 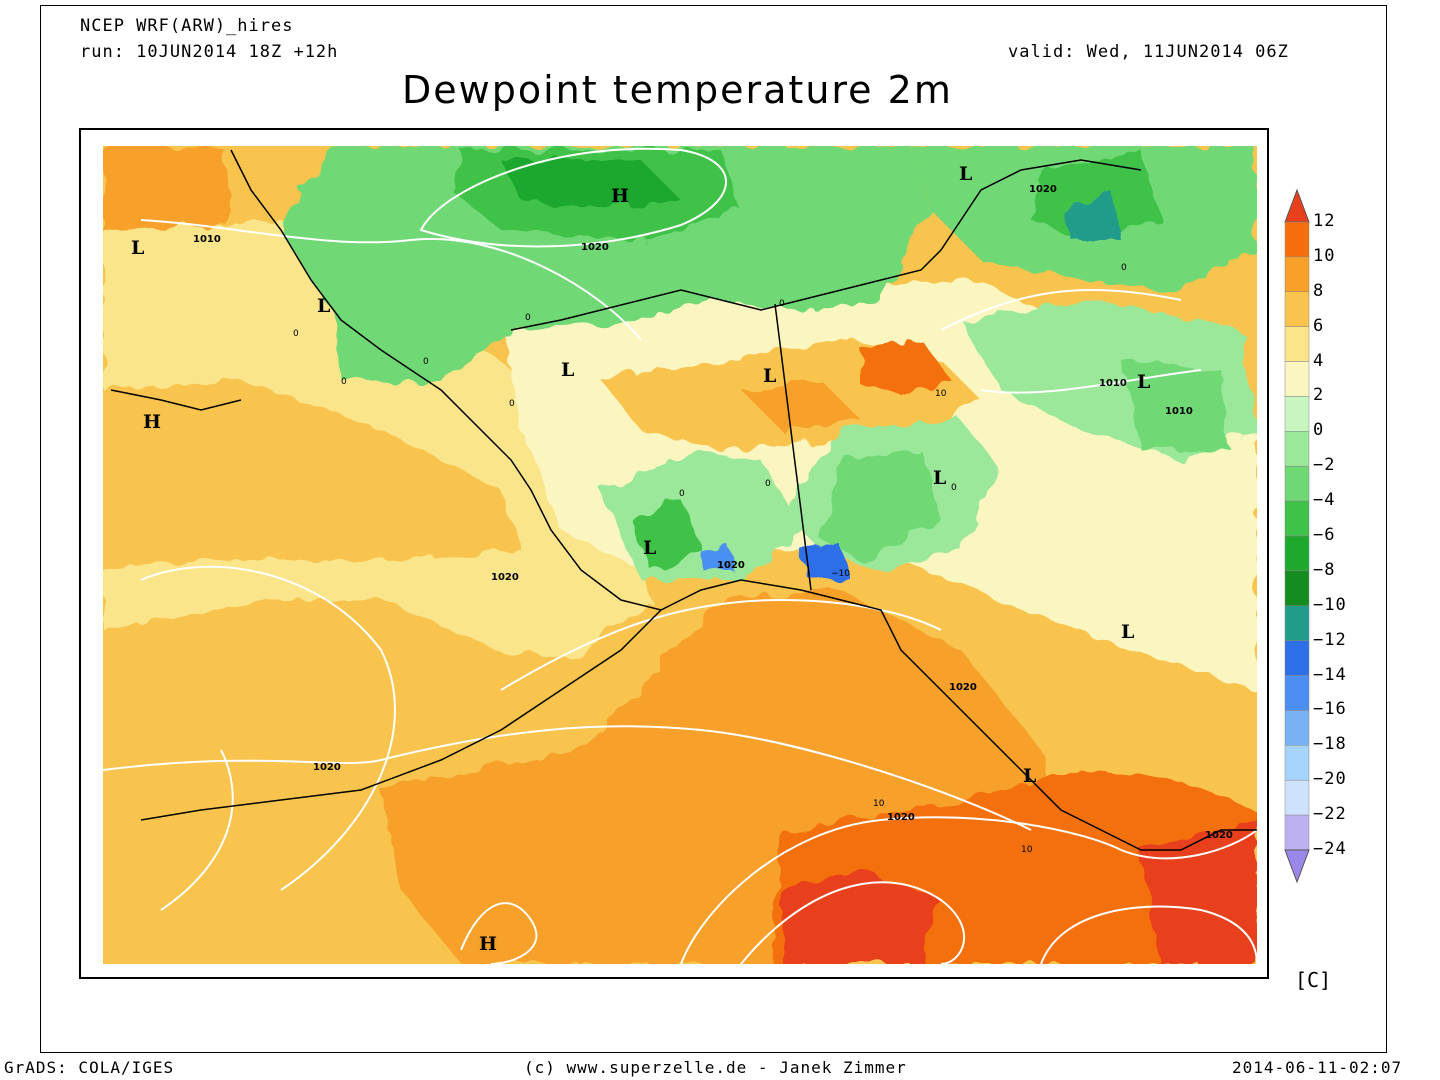 I want to click on field-ne-lake, so click(x=1091, y=215).